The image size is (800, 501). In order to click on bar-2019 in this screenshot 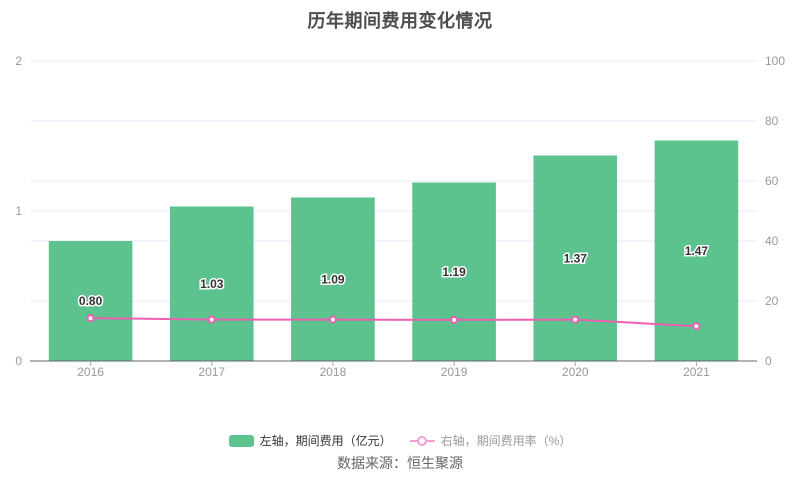, I will do `click(454, 272)`.